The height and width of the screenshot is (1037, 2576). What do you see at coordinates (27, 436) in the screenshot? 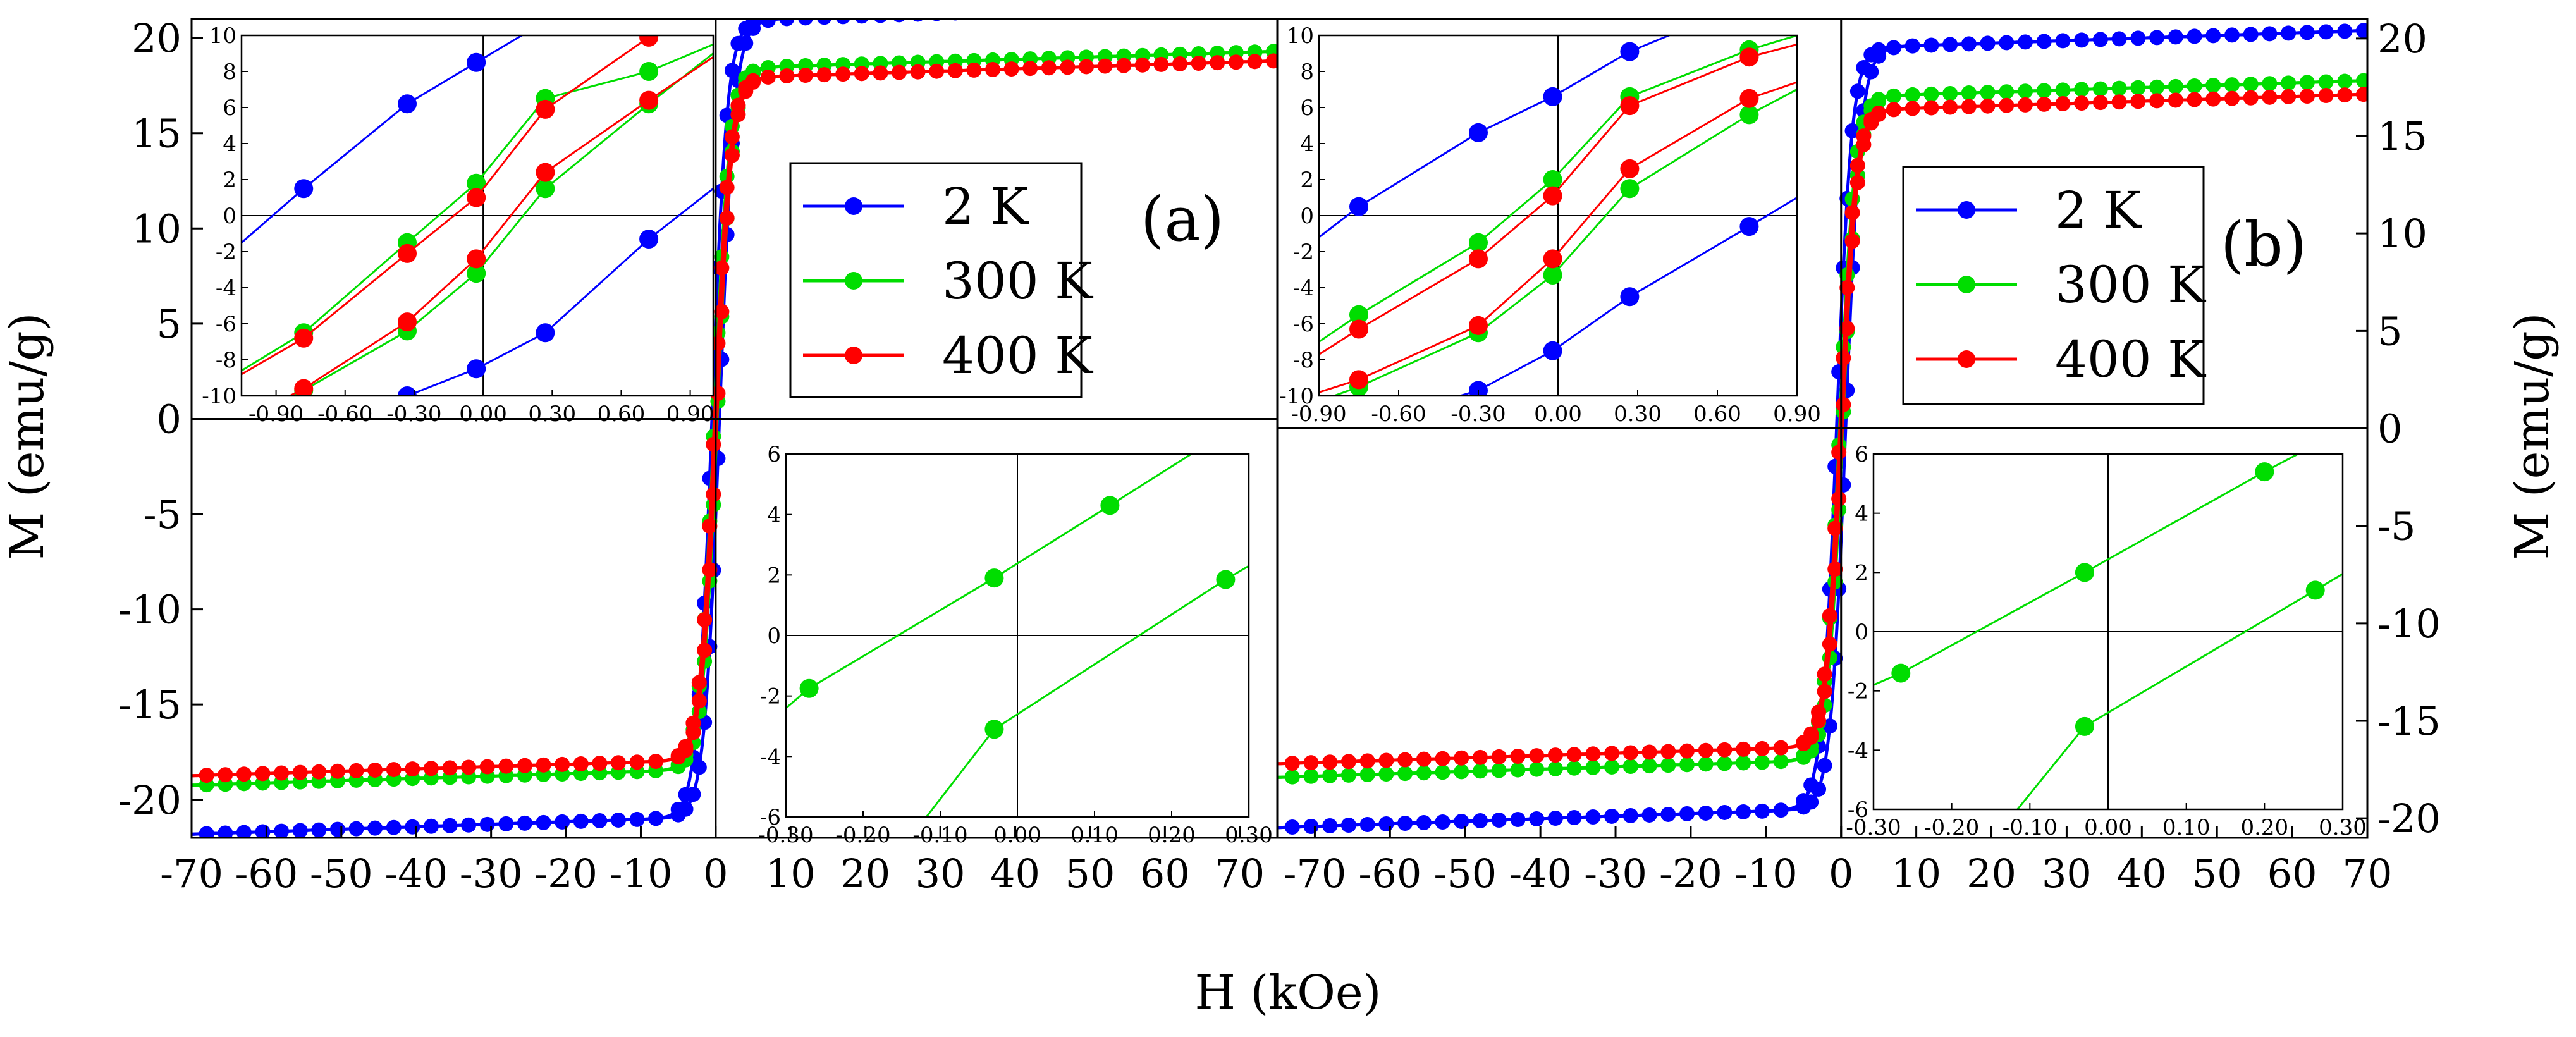
I see `y-axis-title-left: M (emu/g)` at bounding box center [27, 436].